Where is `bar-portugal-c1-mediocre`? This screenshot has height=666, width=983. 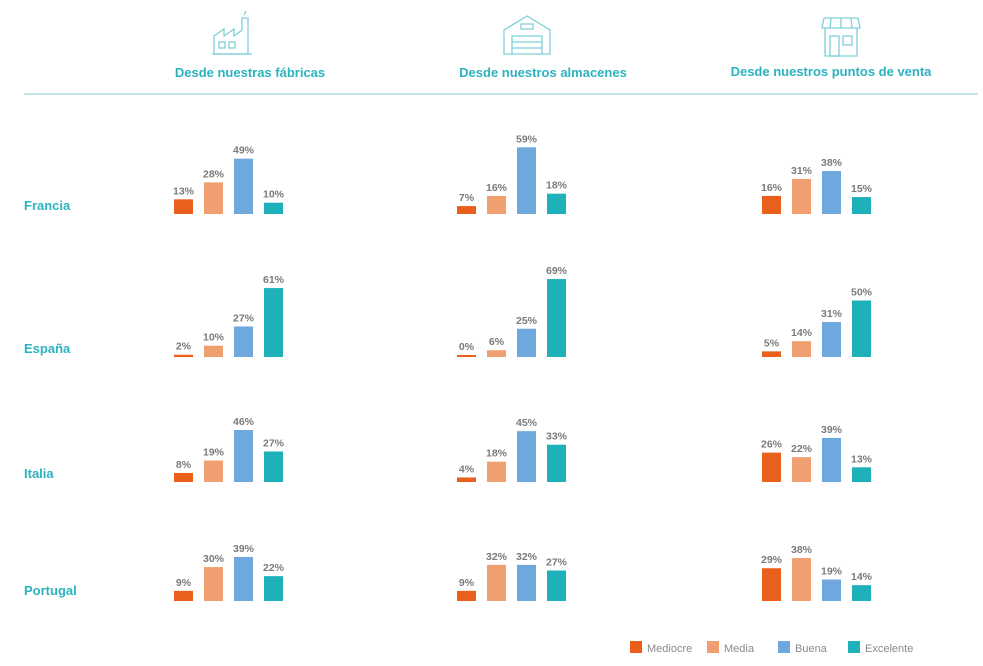 bar-portugal-c1-mediocre is located at coordinates (466, 595).